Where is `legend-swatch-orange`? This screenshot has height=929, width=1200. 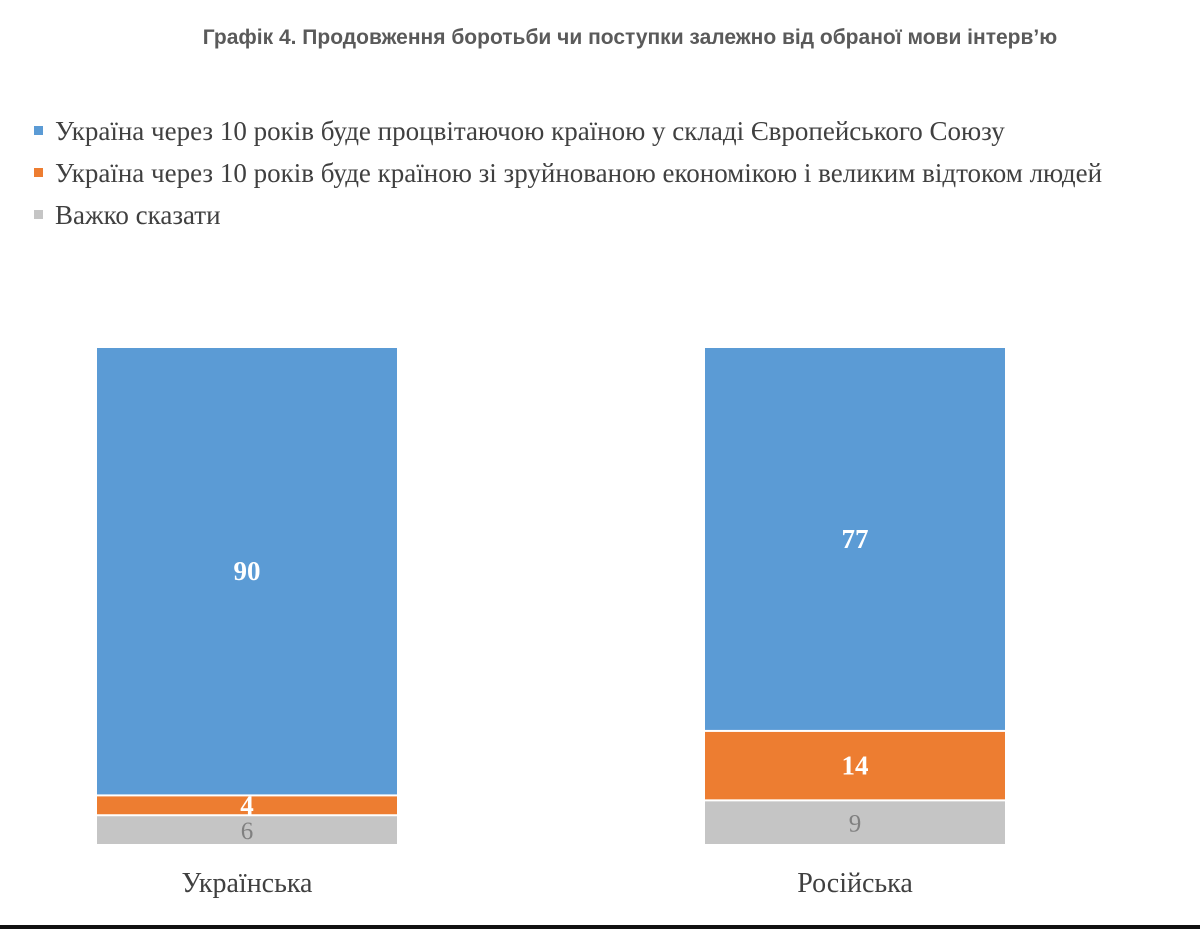
legend-swatch-orange is located at coordinates (38, 172).